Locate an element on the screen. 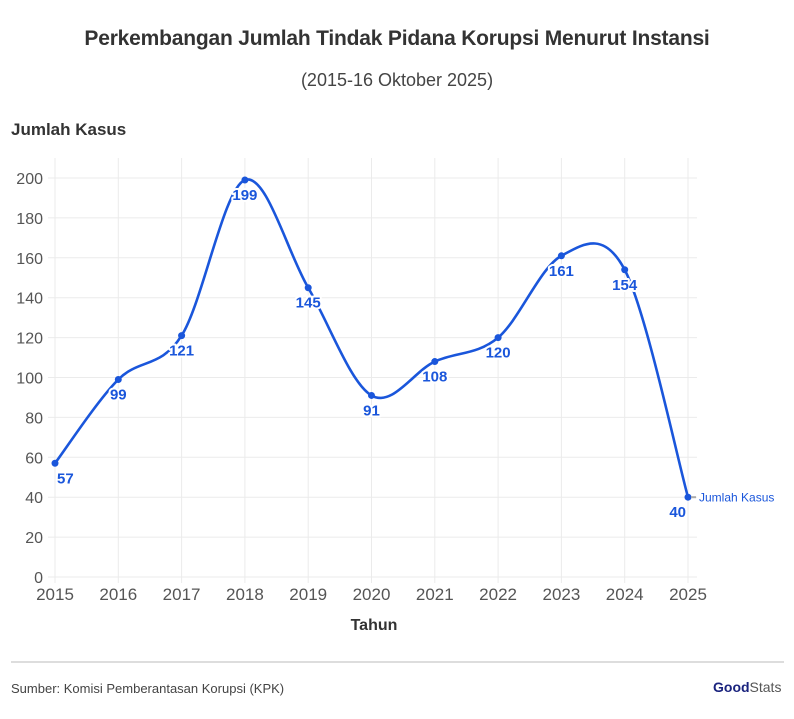 The width and height of the screenshot is (794, 719). y-tick-label: 60 is located at coordinates (34, 458).